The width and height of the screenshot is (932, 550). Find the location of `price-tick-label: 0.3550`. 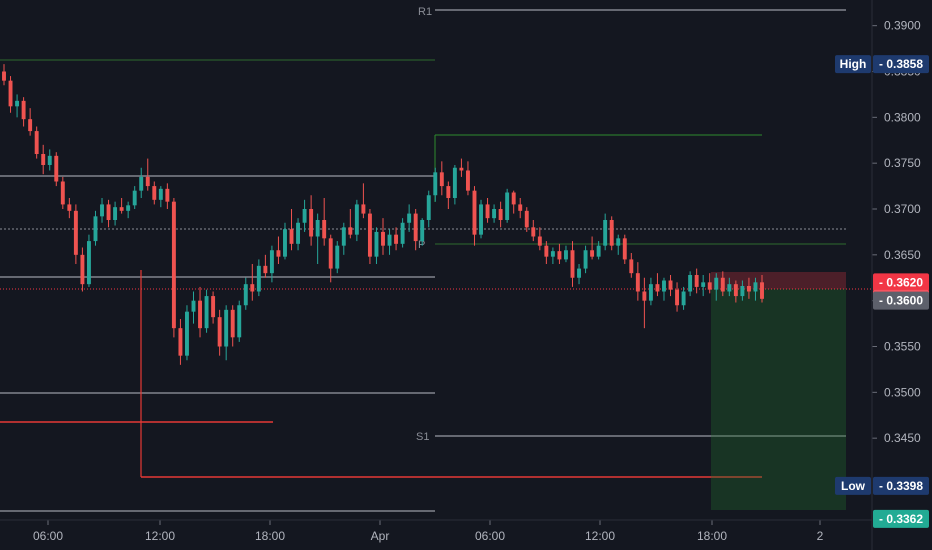

price-tick-label: 0.3550 is located at coordinates (902, 347).